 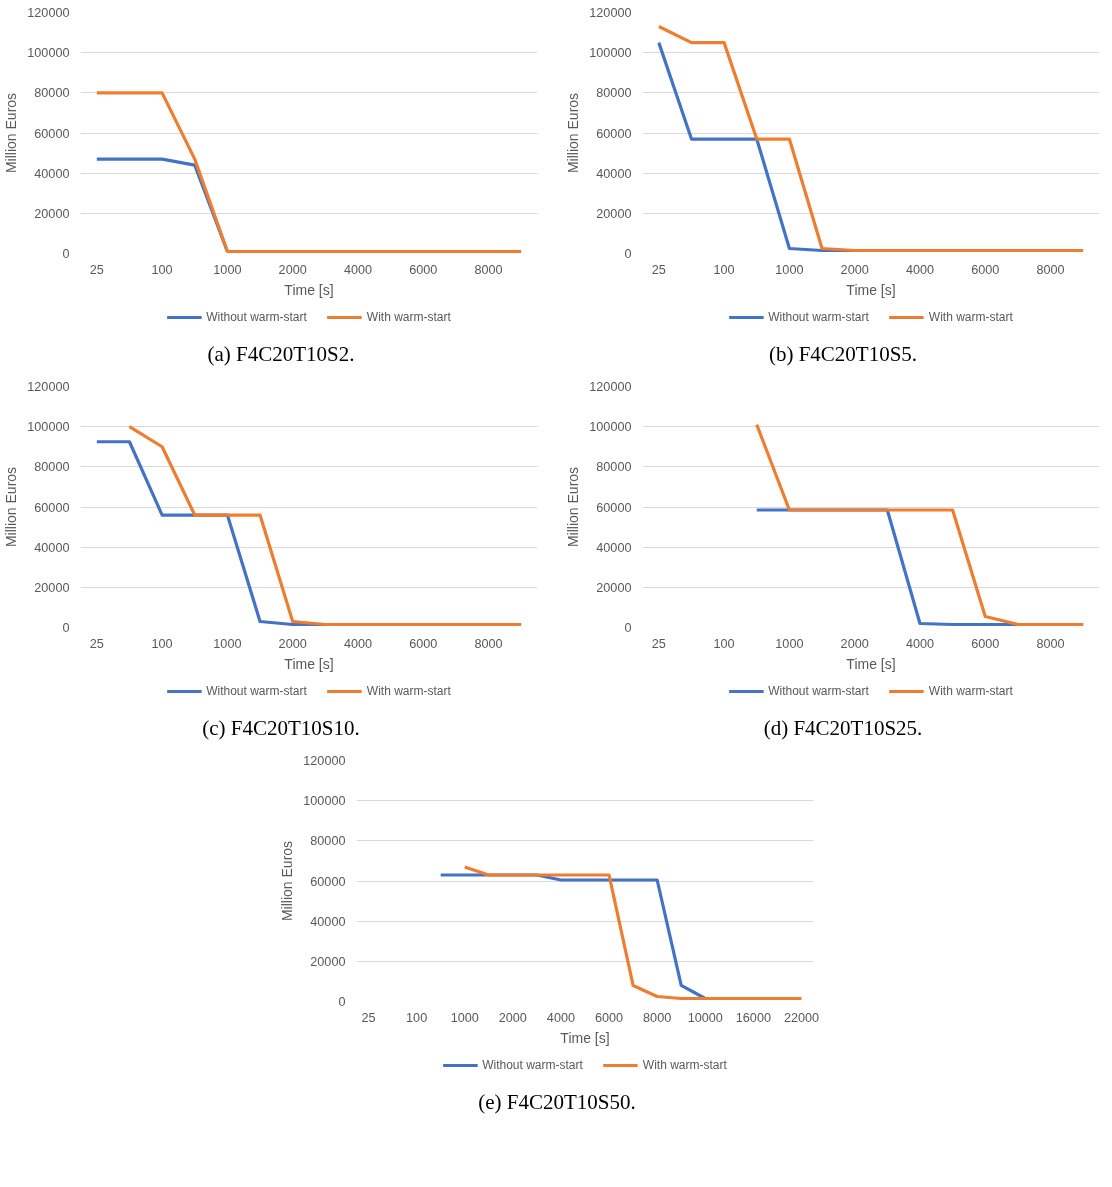 I want to click on text: (c) F4C20T10S10., so click(x=281, y=728).